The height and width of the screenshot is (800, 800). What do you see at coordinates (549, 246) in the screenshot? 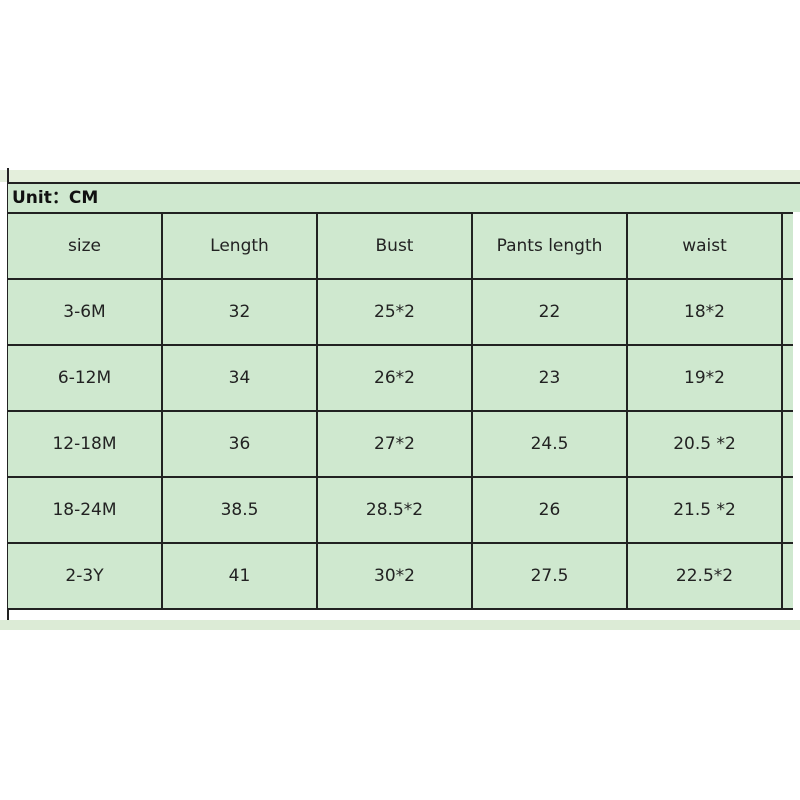
I see `header-cell: Pants length` at bounding box center [549, 246].